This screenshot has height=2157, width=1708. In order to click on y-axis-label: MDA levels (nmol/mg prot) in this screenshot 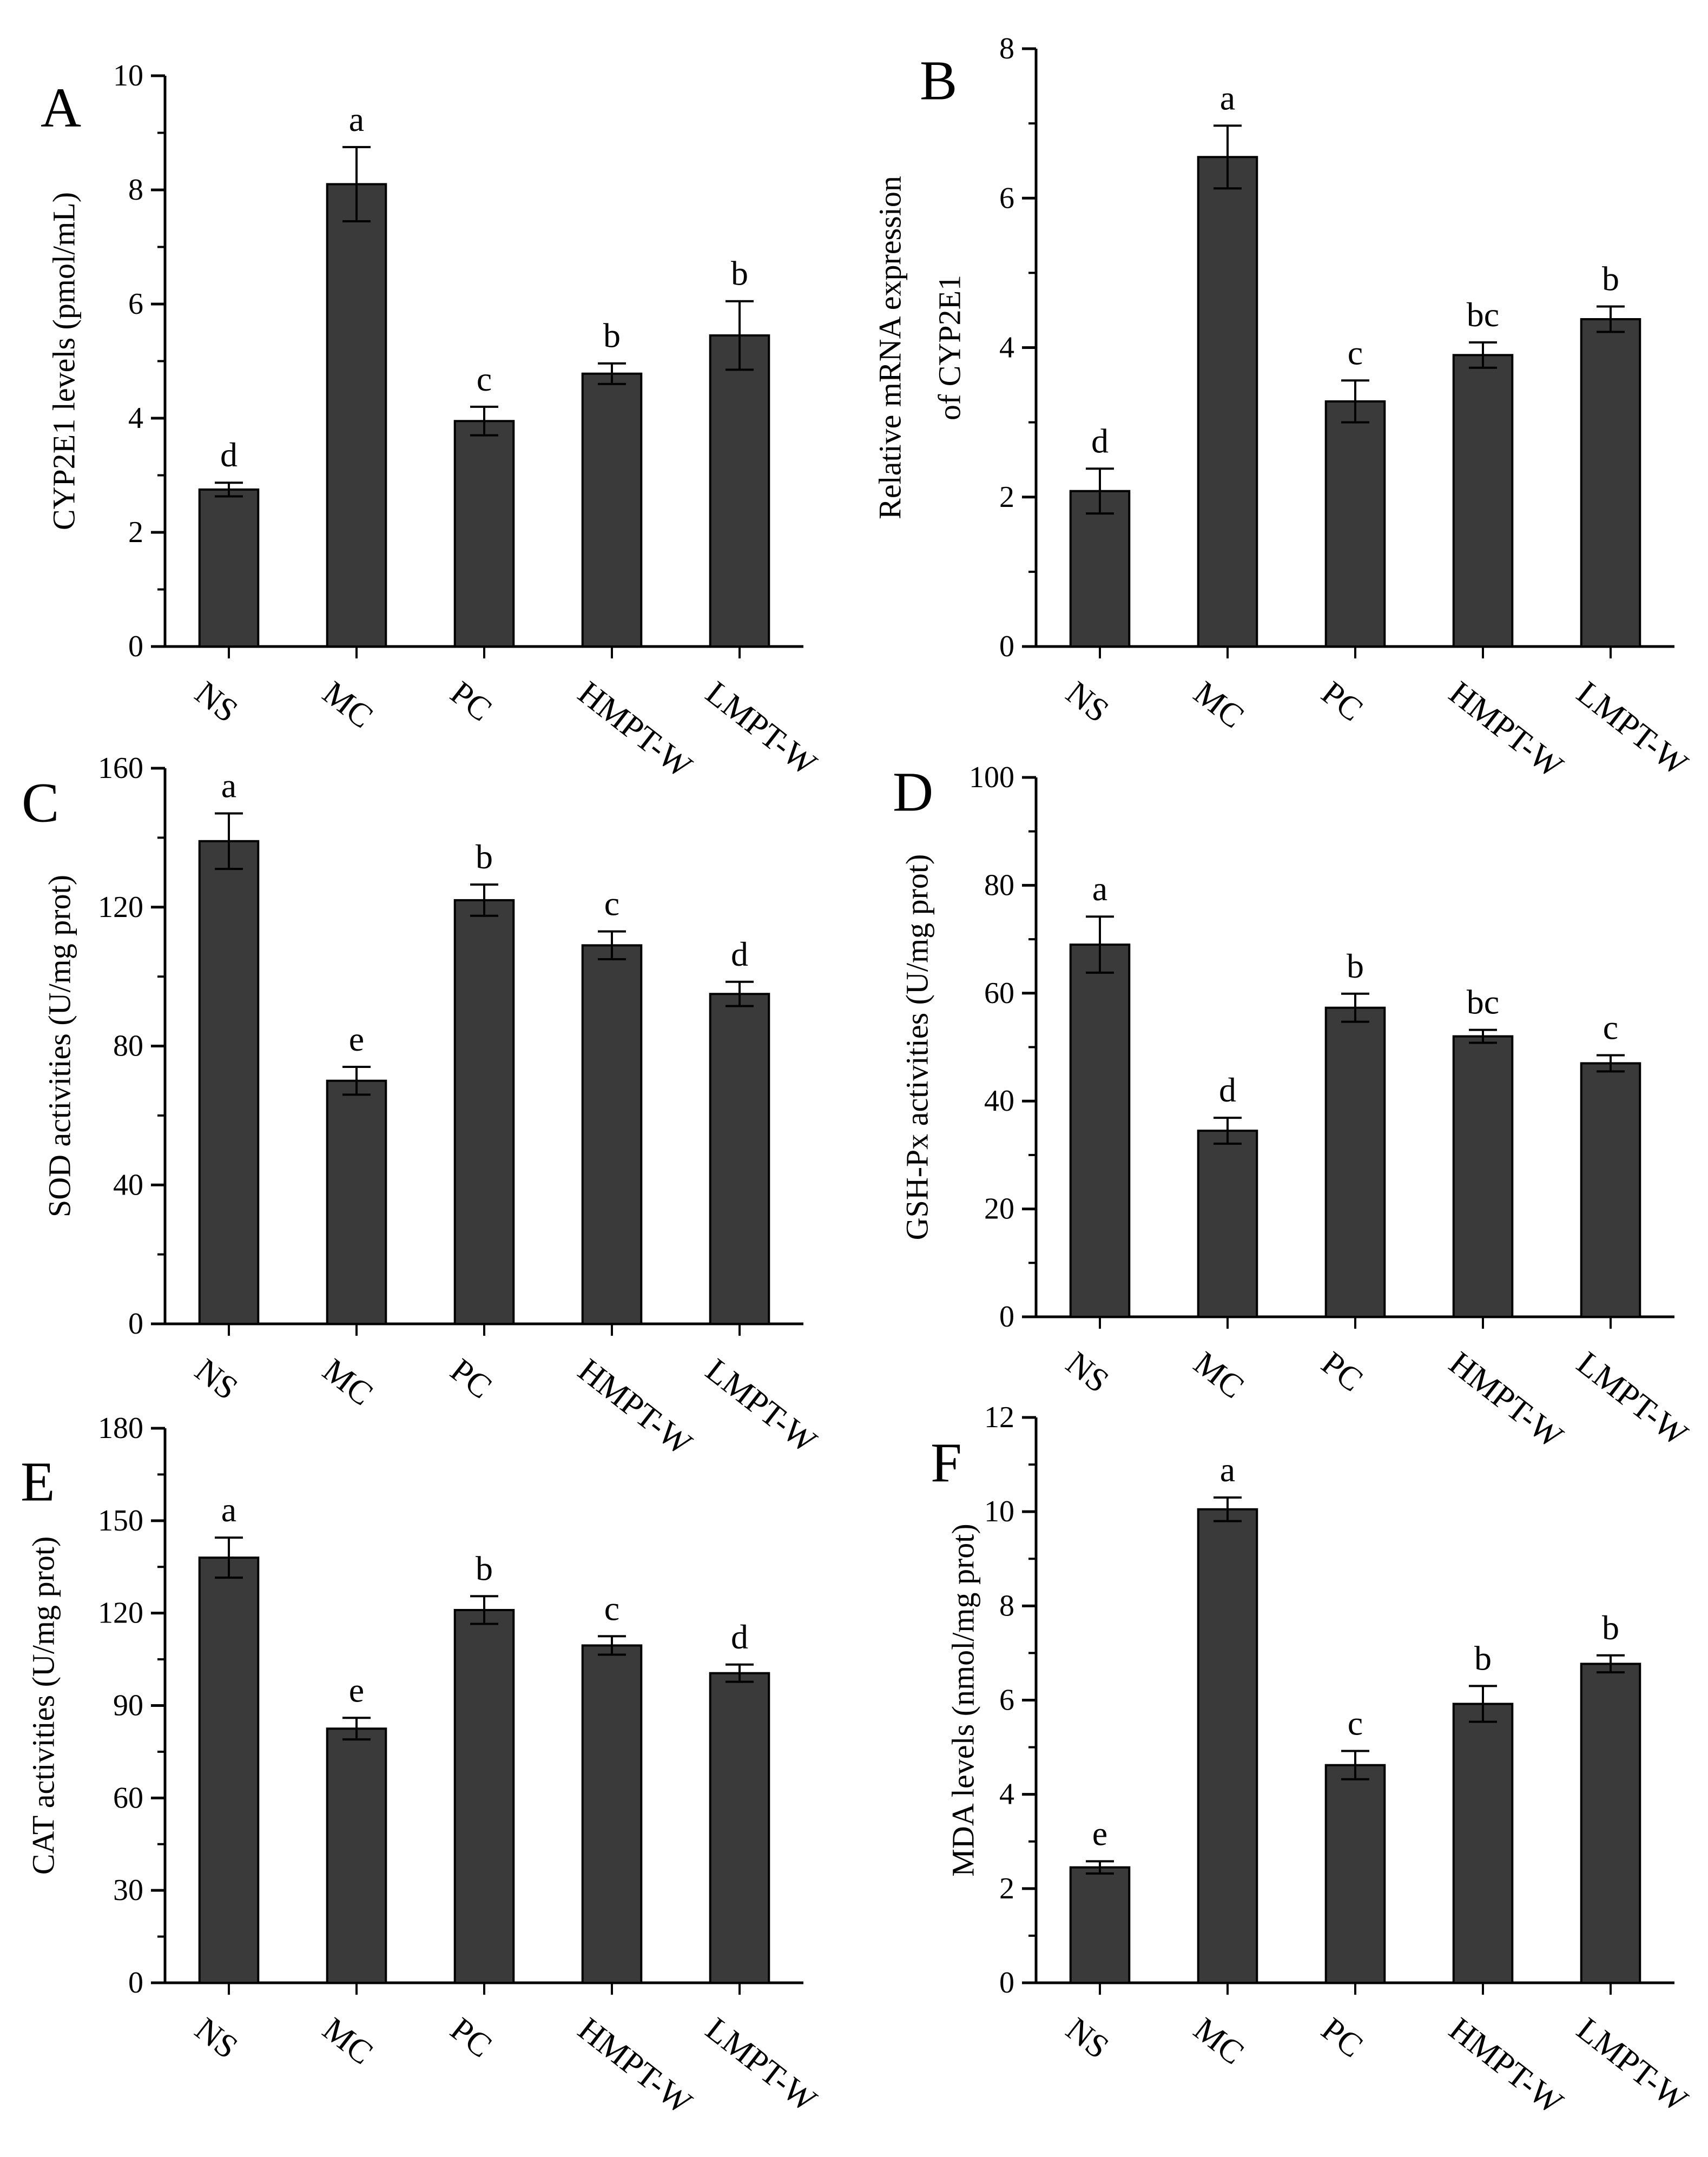, I will do `click(964, 1699)`.